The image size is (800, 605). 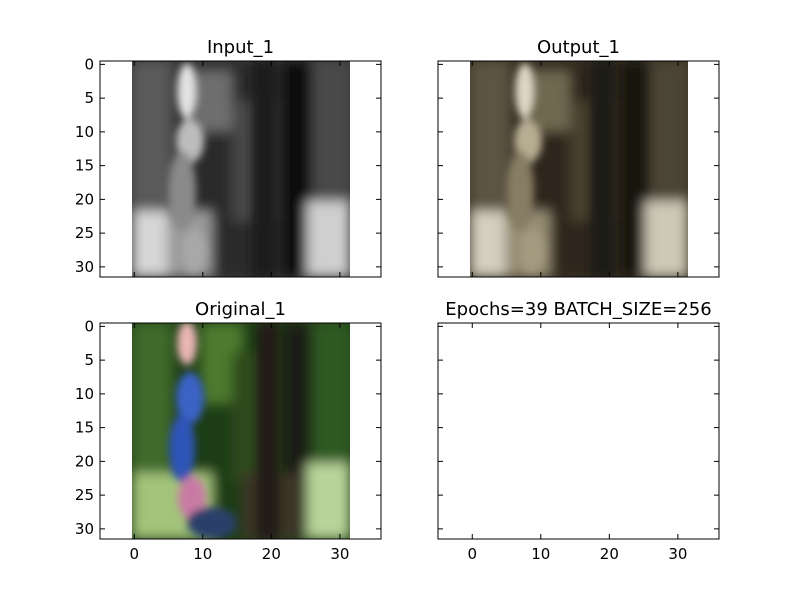 What do you see at coordinates (578, 47) in the screenshot?
I see `subplot-title: Output_1` at bounding box center [578, 47].